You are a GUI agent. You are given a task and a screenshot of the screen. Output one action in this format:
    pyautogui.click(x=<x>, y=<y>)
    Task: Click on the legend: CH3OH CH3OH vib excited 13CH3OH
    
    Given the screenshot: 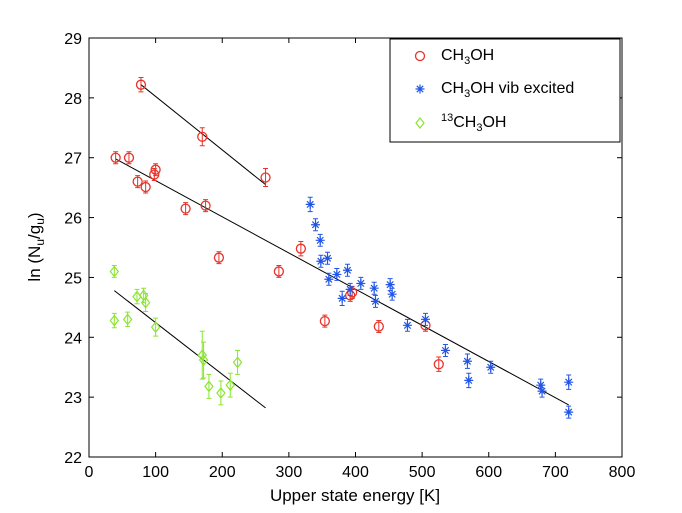 What is the action you would take?
    pyautogui.click(x=505, y=90)
    